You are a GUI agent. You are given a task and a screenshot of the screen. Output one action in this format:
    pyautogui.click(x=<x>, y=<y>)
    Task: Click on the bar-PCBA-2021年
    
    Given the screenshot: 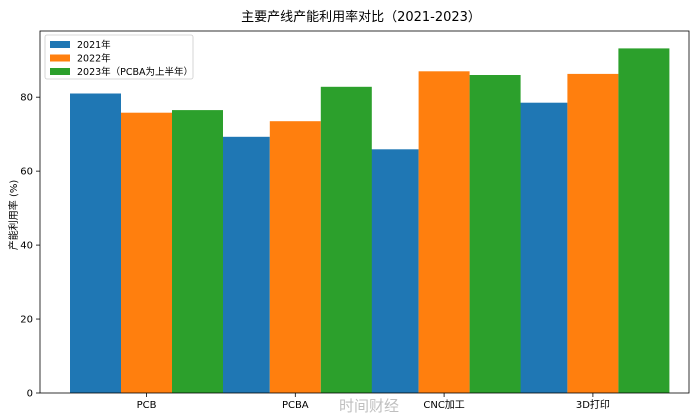 What is the action you would take?
    pyautogui.click(x=244, y=265)
    